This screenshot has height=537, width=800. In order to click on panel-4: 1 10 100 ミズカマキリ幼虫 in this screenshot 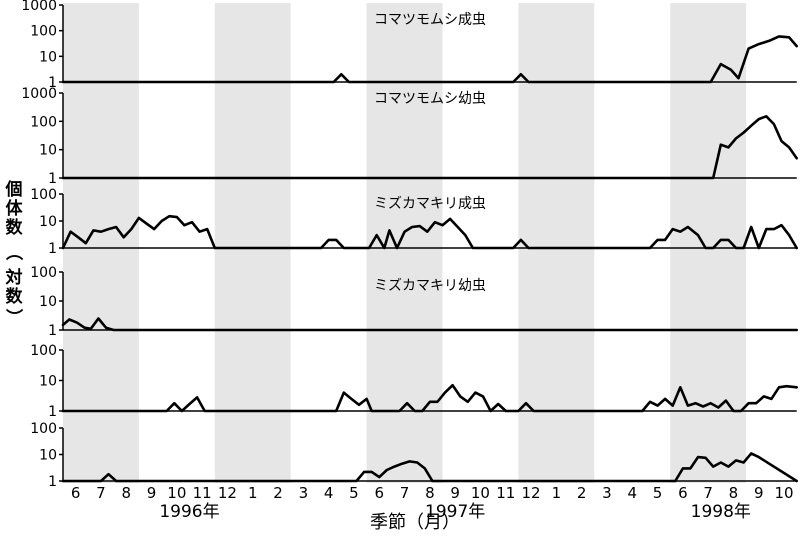, I will do `click(414, 302)`.